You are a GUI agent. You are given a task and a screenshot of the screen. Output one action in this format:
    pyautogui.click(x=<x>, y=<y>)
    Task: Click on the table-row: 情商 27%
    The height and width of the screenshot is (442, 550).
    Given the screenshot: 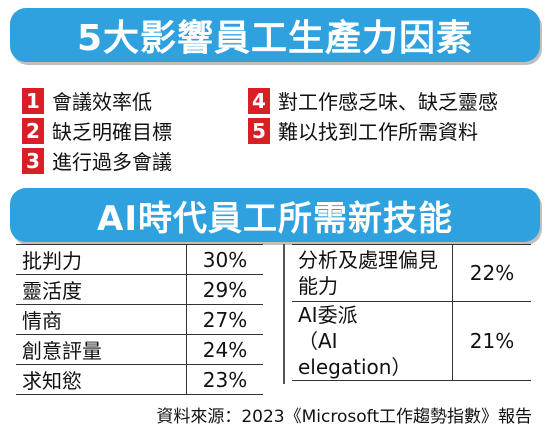 What is the action you would take?
    pyautogui.click(x=139, y=319)
    